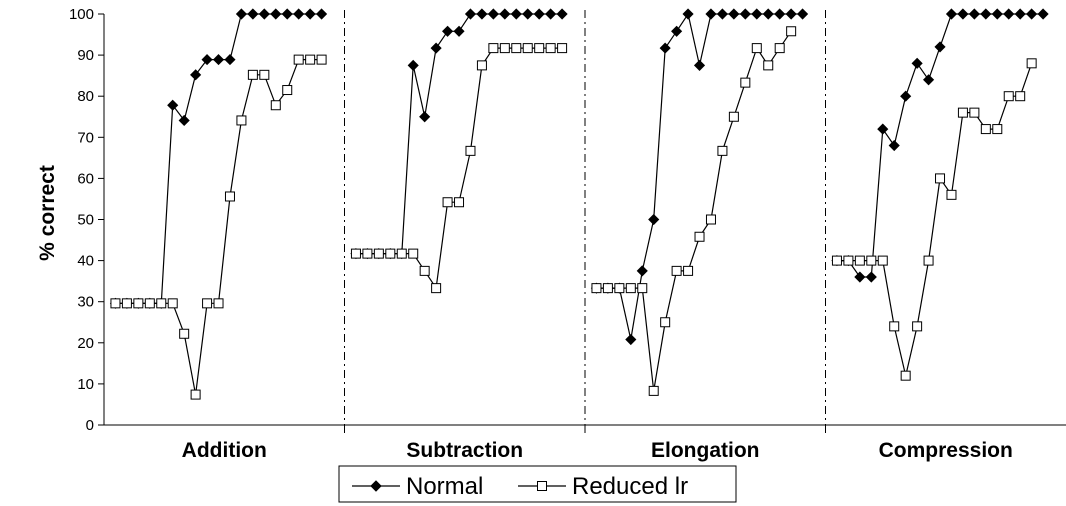 The image size is (1066, 506). I want to click on legend-marker-reduced-lr, so click(542, 486).